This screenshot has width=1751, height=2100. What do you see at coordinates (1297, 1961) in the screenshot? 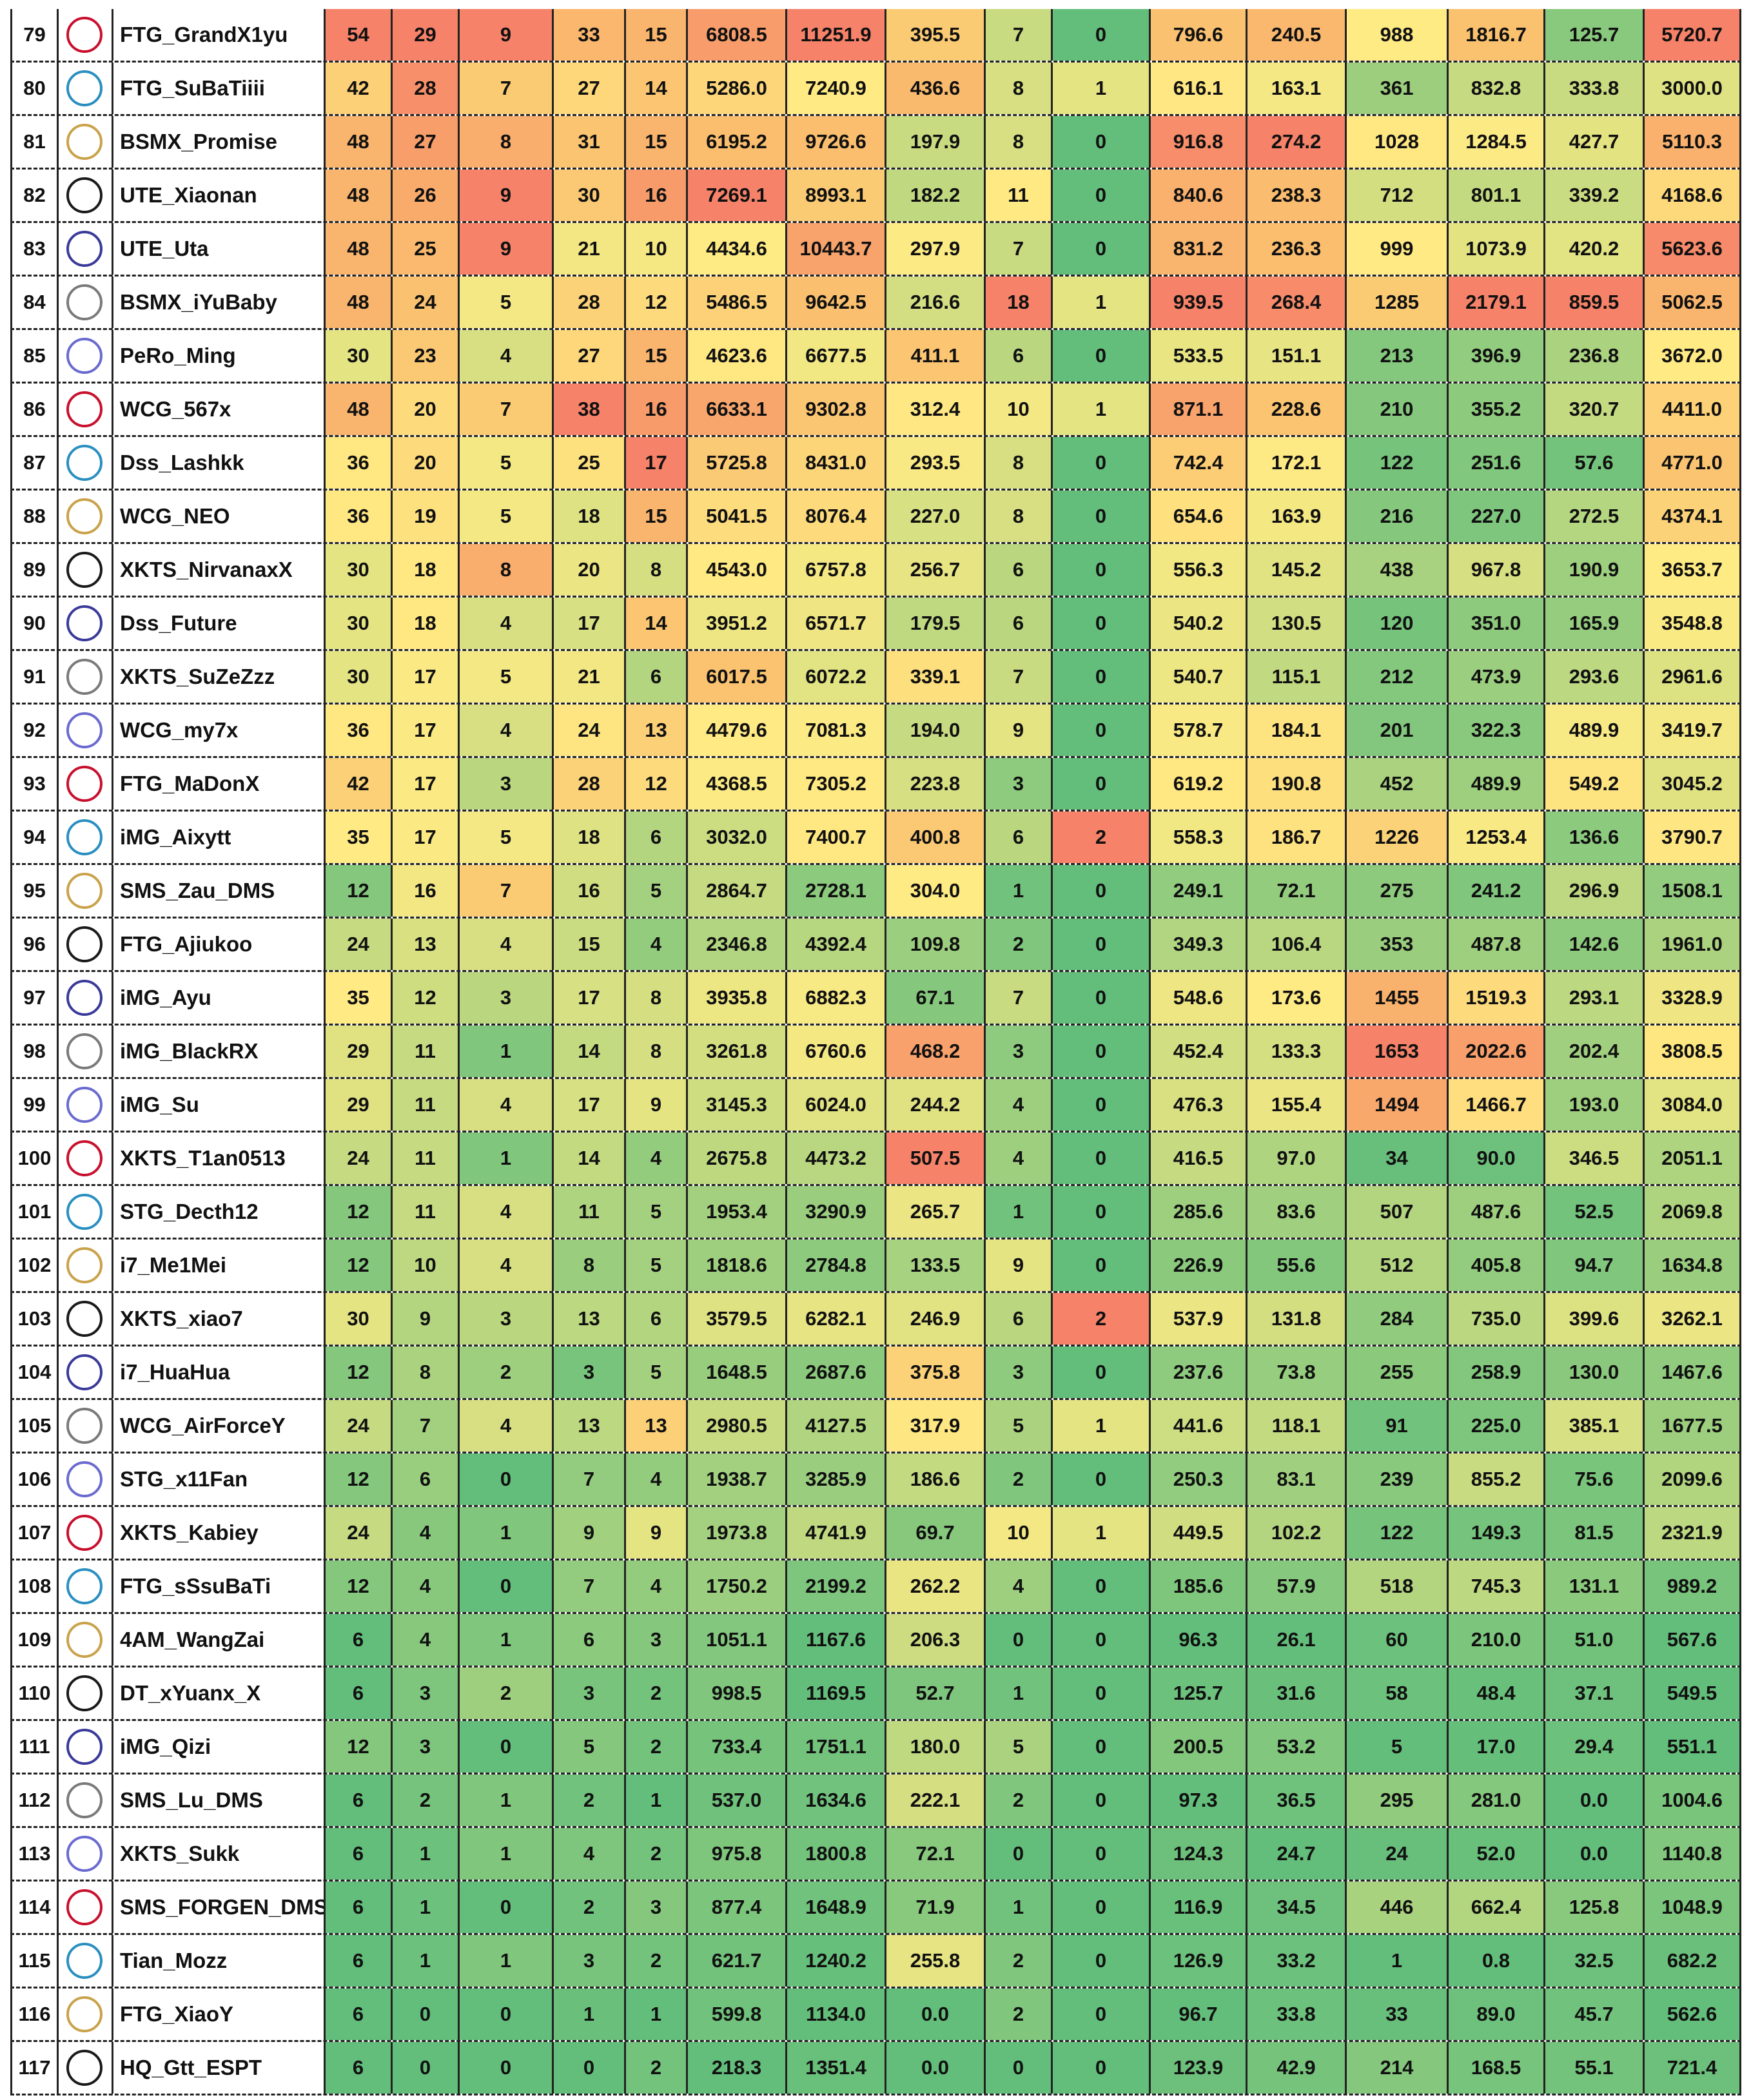
I see `stat-cell: 33.2` at bounding box center [1297, 1961].